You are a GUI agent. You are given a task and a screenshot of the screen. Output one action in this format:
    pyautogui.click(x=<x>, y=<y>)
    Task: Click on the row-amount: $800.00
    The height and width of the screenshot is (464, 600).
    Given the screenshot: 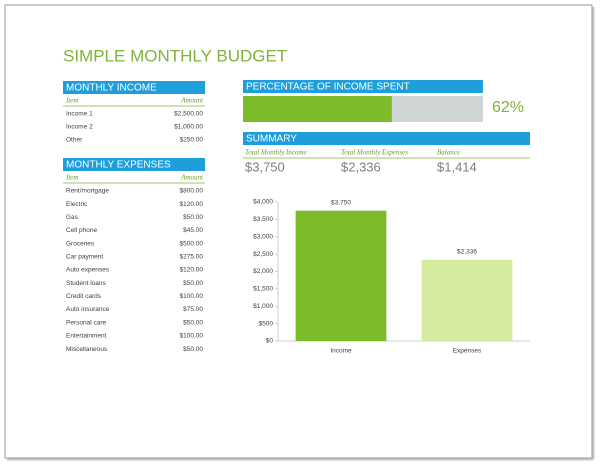 What is the action you would take?
    pyautogui.click(x=192, y=191)
    